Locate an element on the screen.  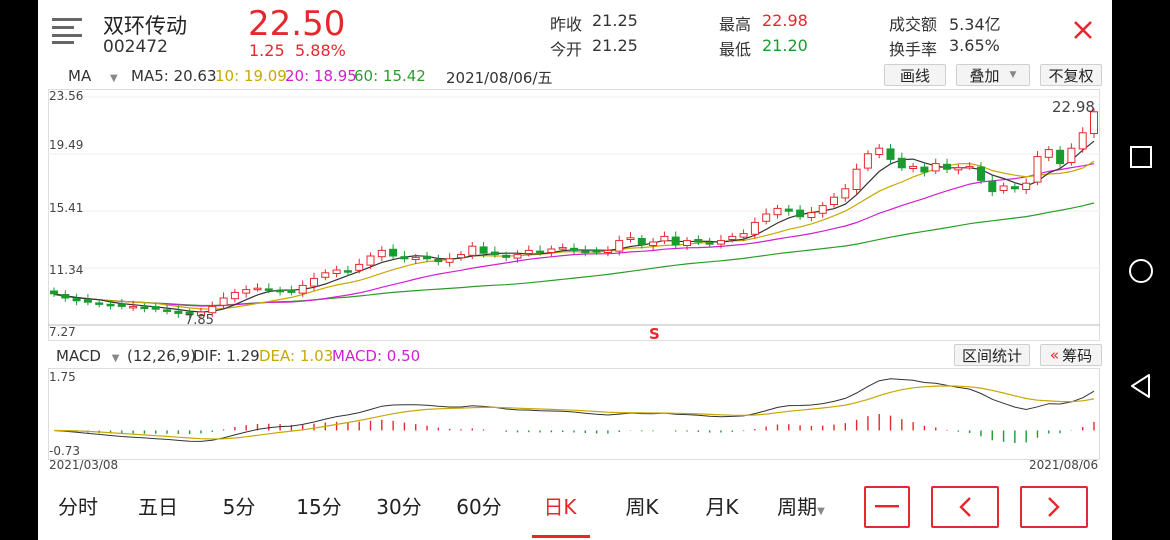
open-value: 21.25 is located at coordinates (615, 45).